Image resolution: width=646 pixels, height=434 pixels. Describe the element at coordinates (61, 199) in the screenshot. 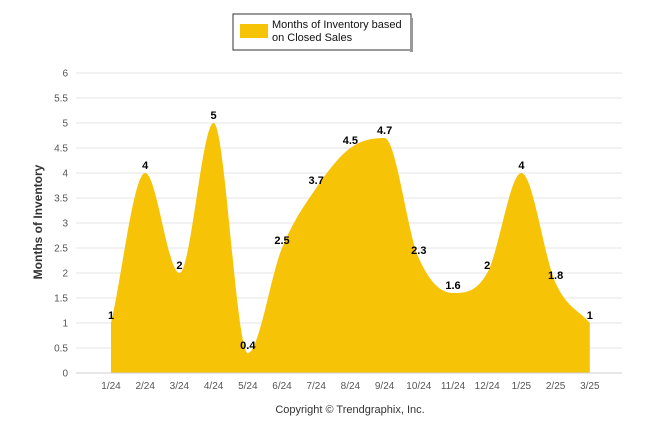

I see `y-tick-label: 3.5` at that location.